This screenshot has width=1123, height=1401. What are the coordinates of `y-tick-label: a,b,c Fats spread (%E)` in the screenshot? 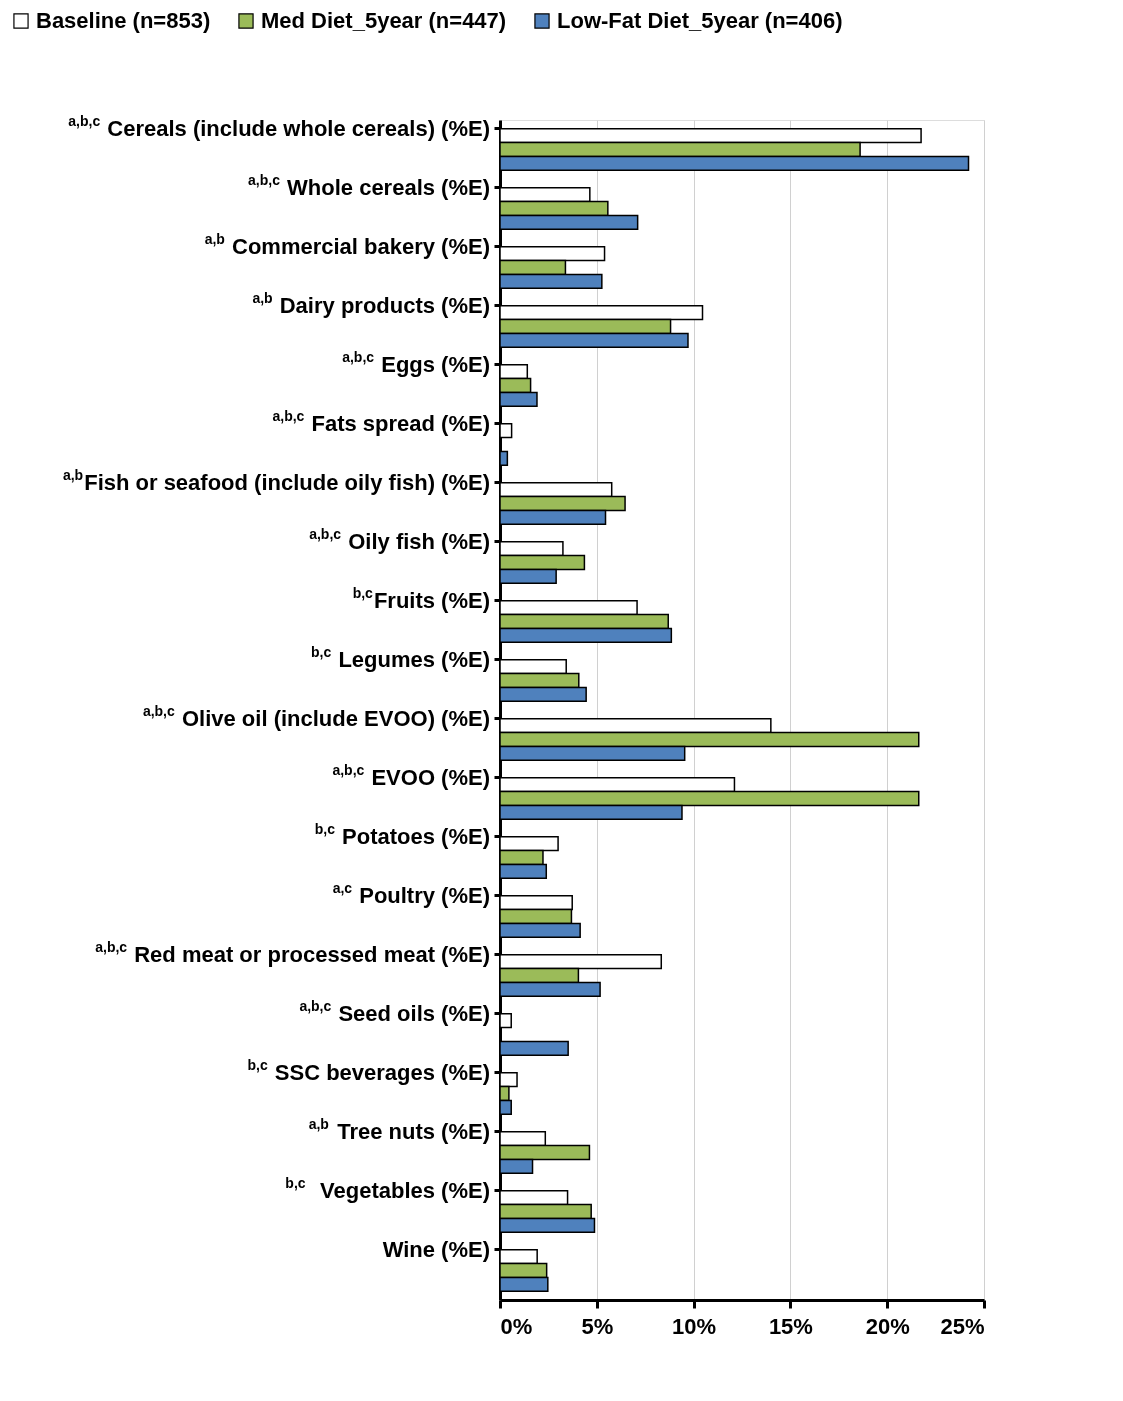 It's located at (381, 421).